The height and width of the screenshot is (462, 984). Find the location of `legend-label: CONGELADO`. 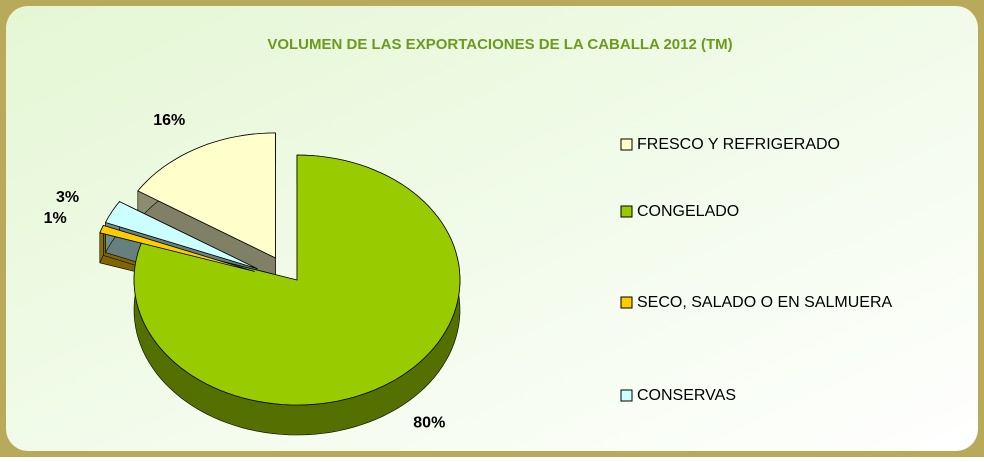

legend-label: CONGELADO is located at coordinates (688, 211).